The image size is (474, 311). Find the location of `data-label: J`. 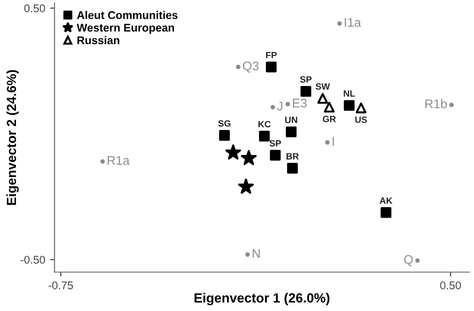

data-label: J is located at coordinates (279, 106).